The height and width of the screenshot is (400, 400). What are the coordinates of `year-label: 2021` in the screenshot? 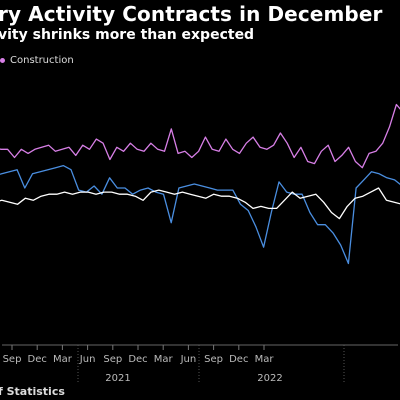 It's located at (117, 378).